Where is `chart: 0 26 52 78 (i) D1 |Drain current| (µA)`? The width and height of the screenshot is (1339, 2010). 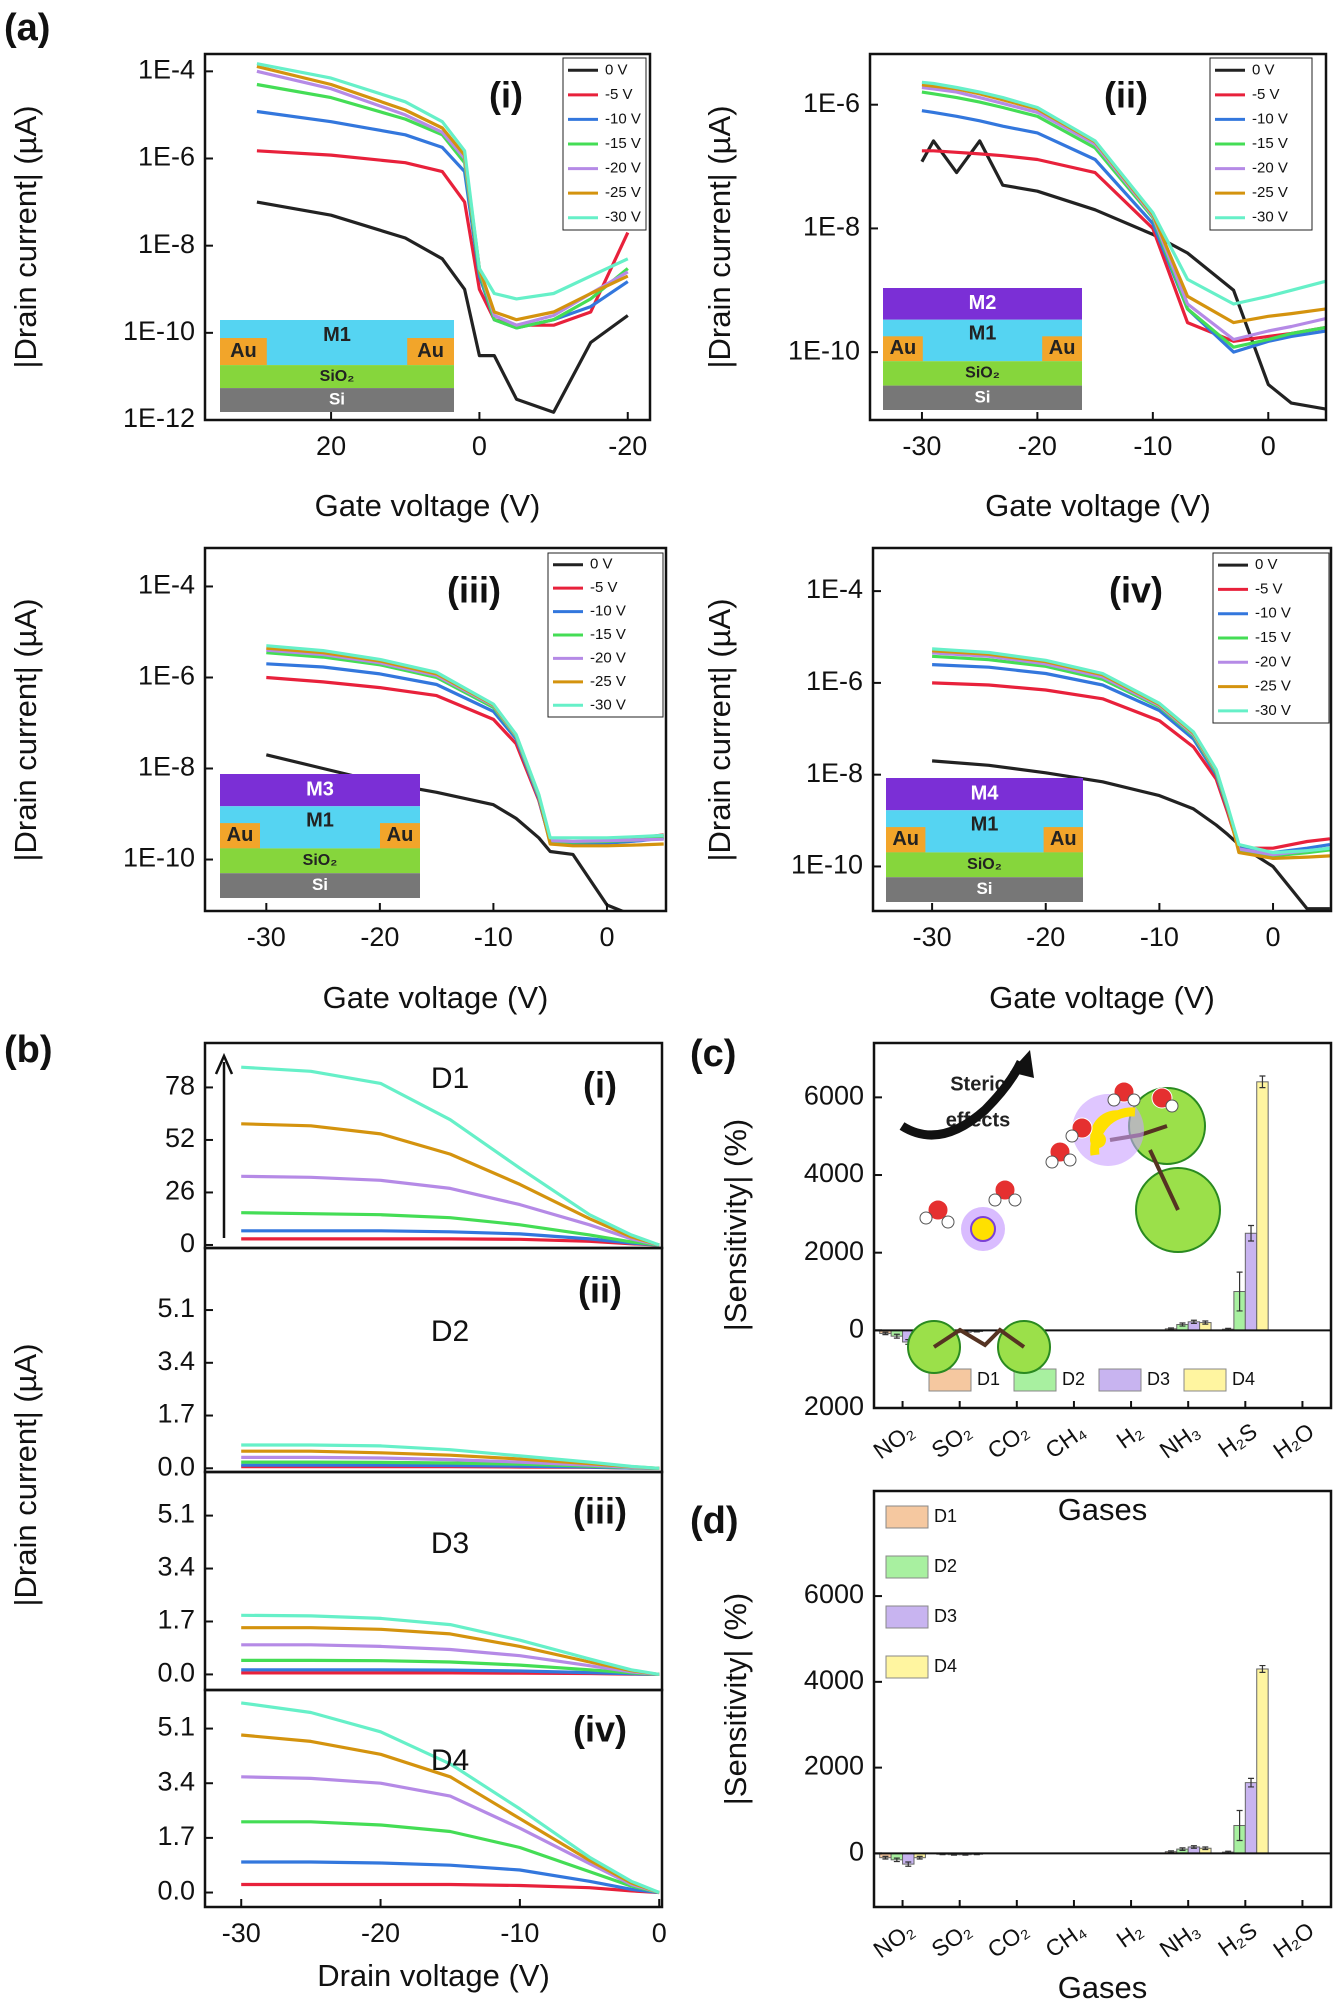 chart: 0 26 52 78 (i) D1 |Drain current| (µA) is located at coordinates (336, 1324).